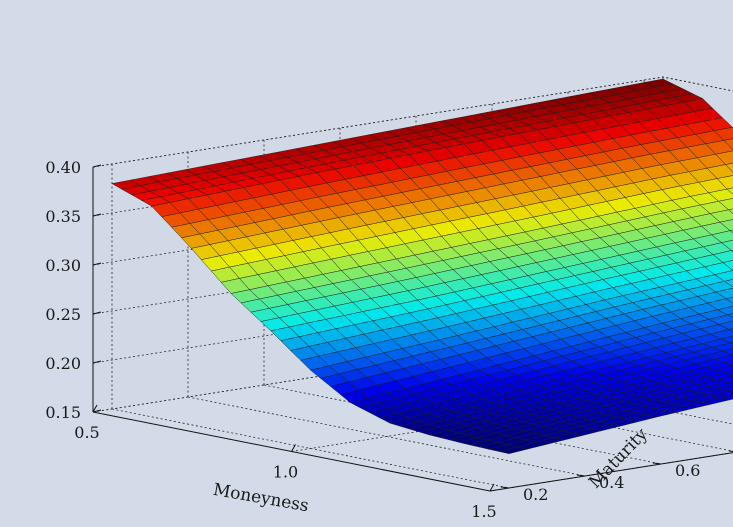 The width and height of the screenshot is (733, 527). What do you see at coordinates (63, 167) in the screenshot?
I see `z-tick-label: 0.40` at bounding box center [63, 167].